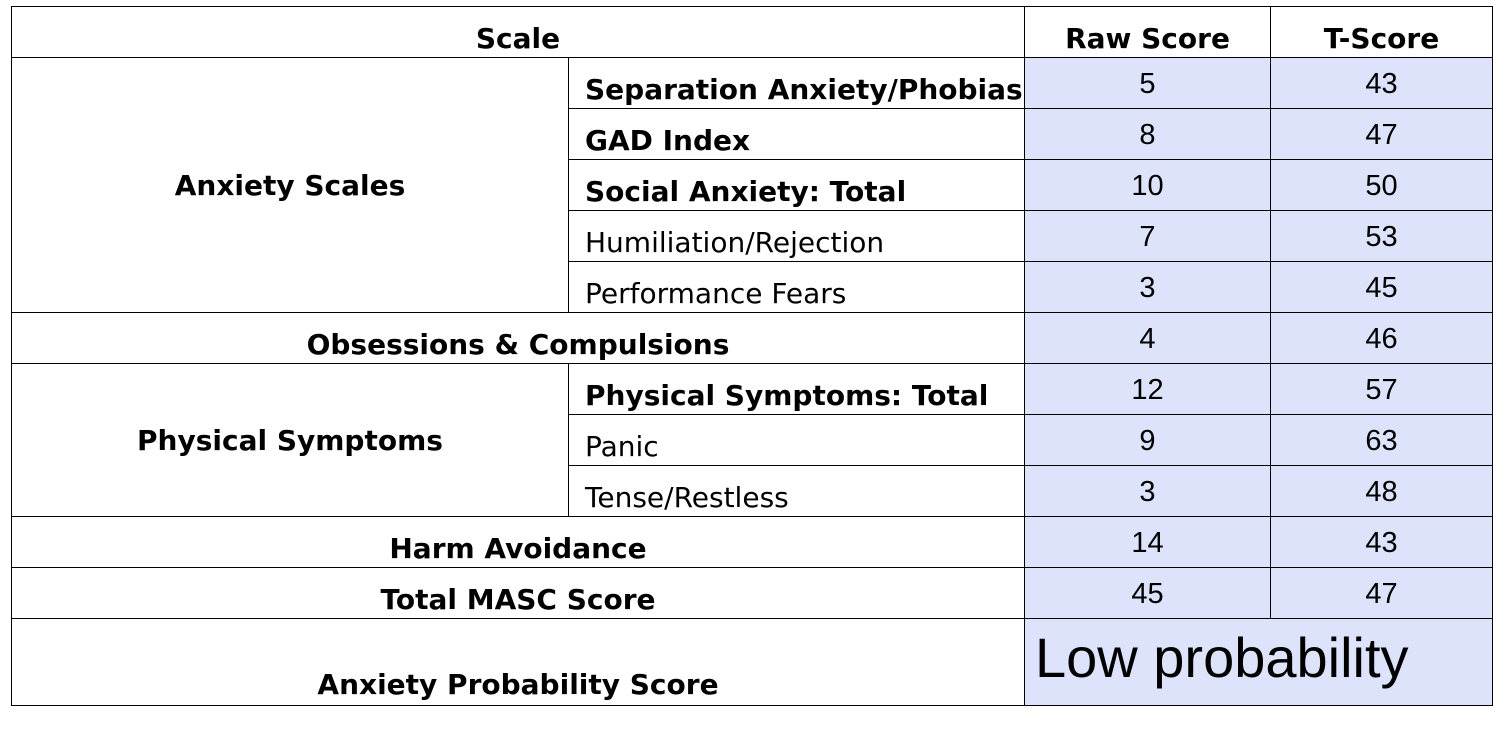  Describe the element at coordinates (796, 185) in the screenshot. I see `subscale-name: Social Anxiety: Total` at that location.